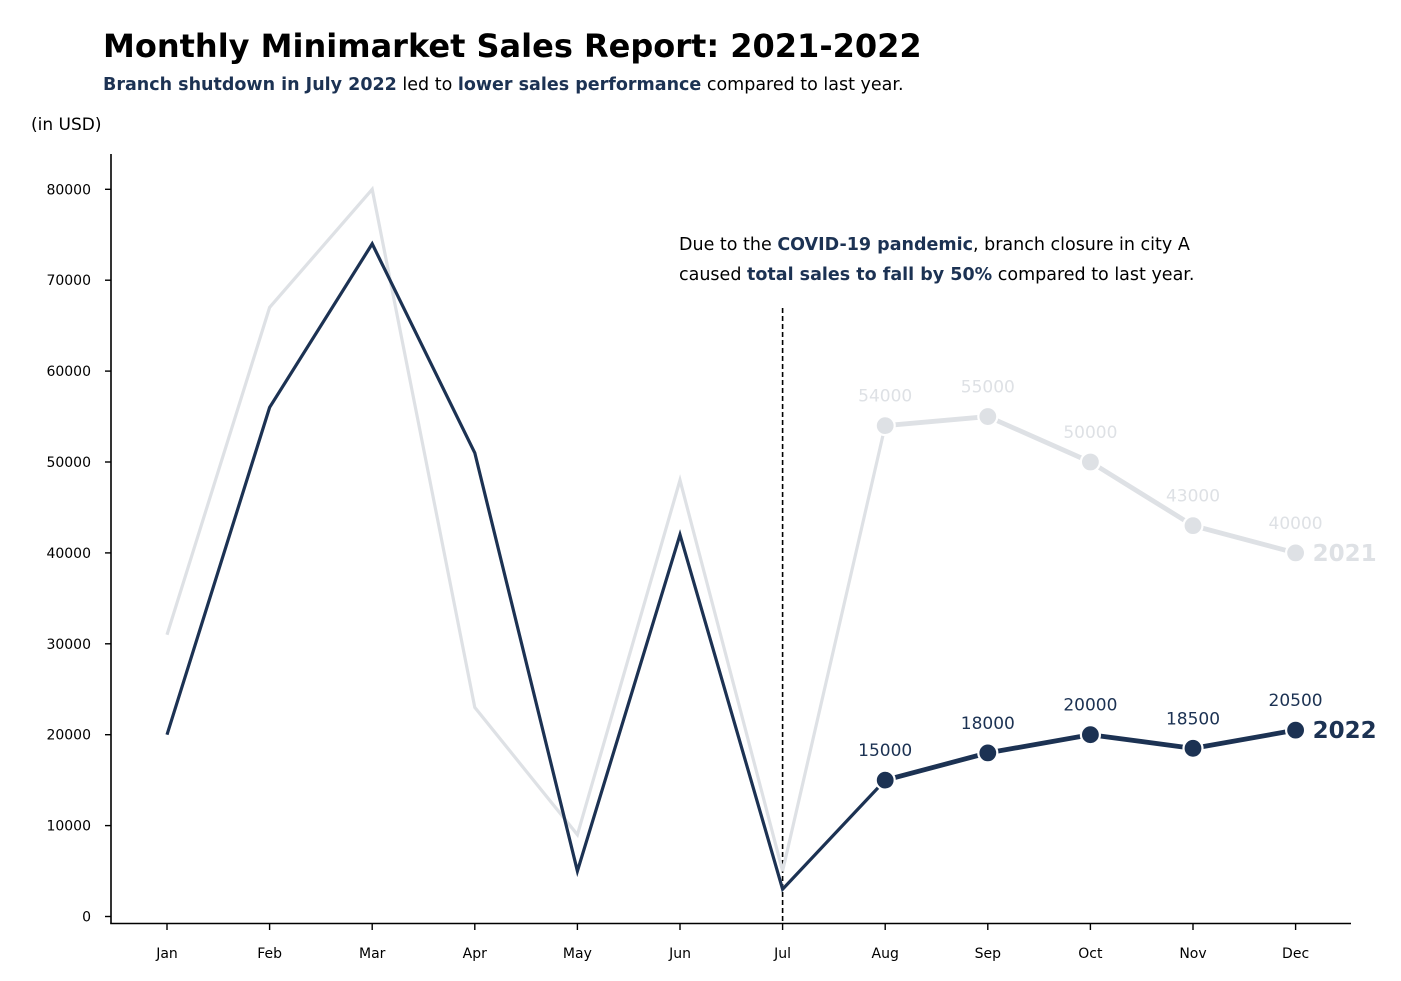 Image resolution: width=1401 pixels, height=981 pixels. Describe the element at coordinates (475, 954) in the screenshot. I see `x-tick-label: Apr` at that location.